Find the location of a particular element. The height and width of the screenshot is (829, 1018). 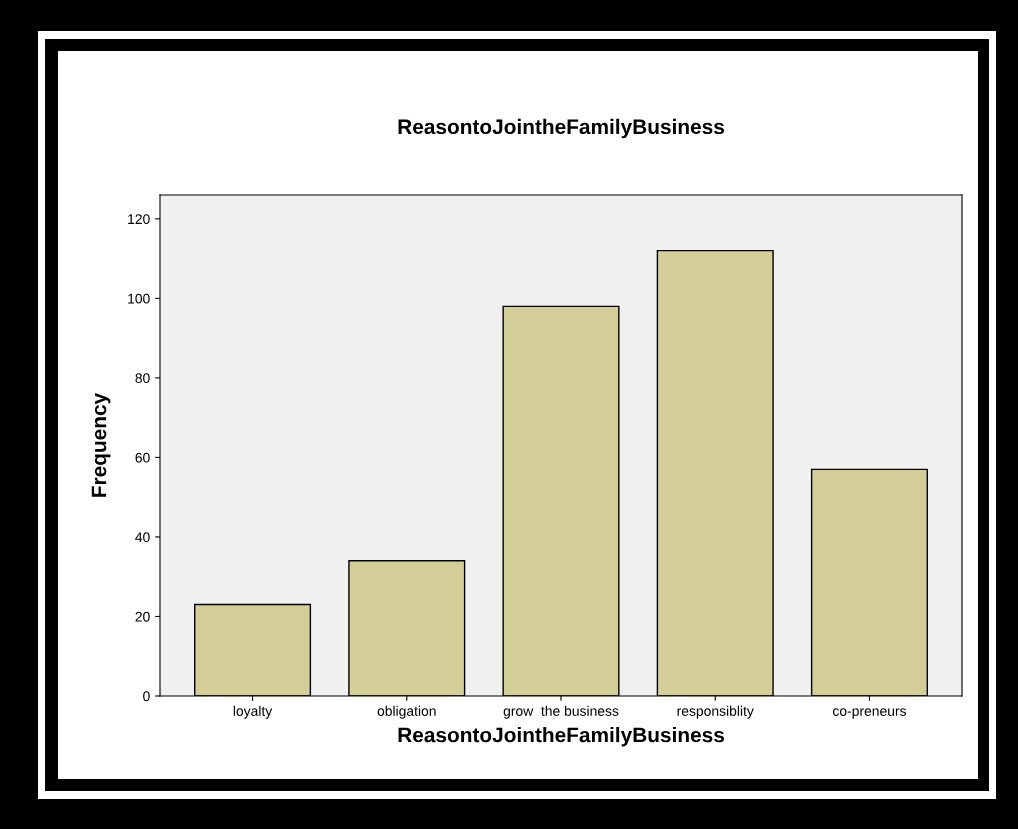

y-tick-label: 20 is located at coordinates (142, 616).